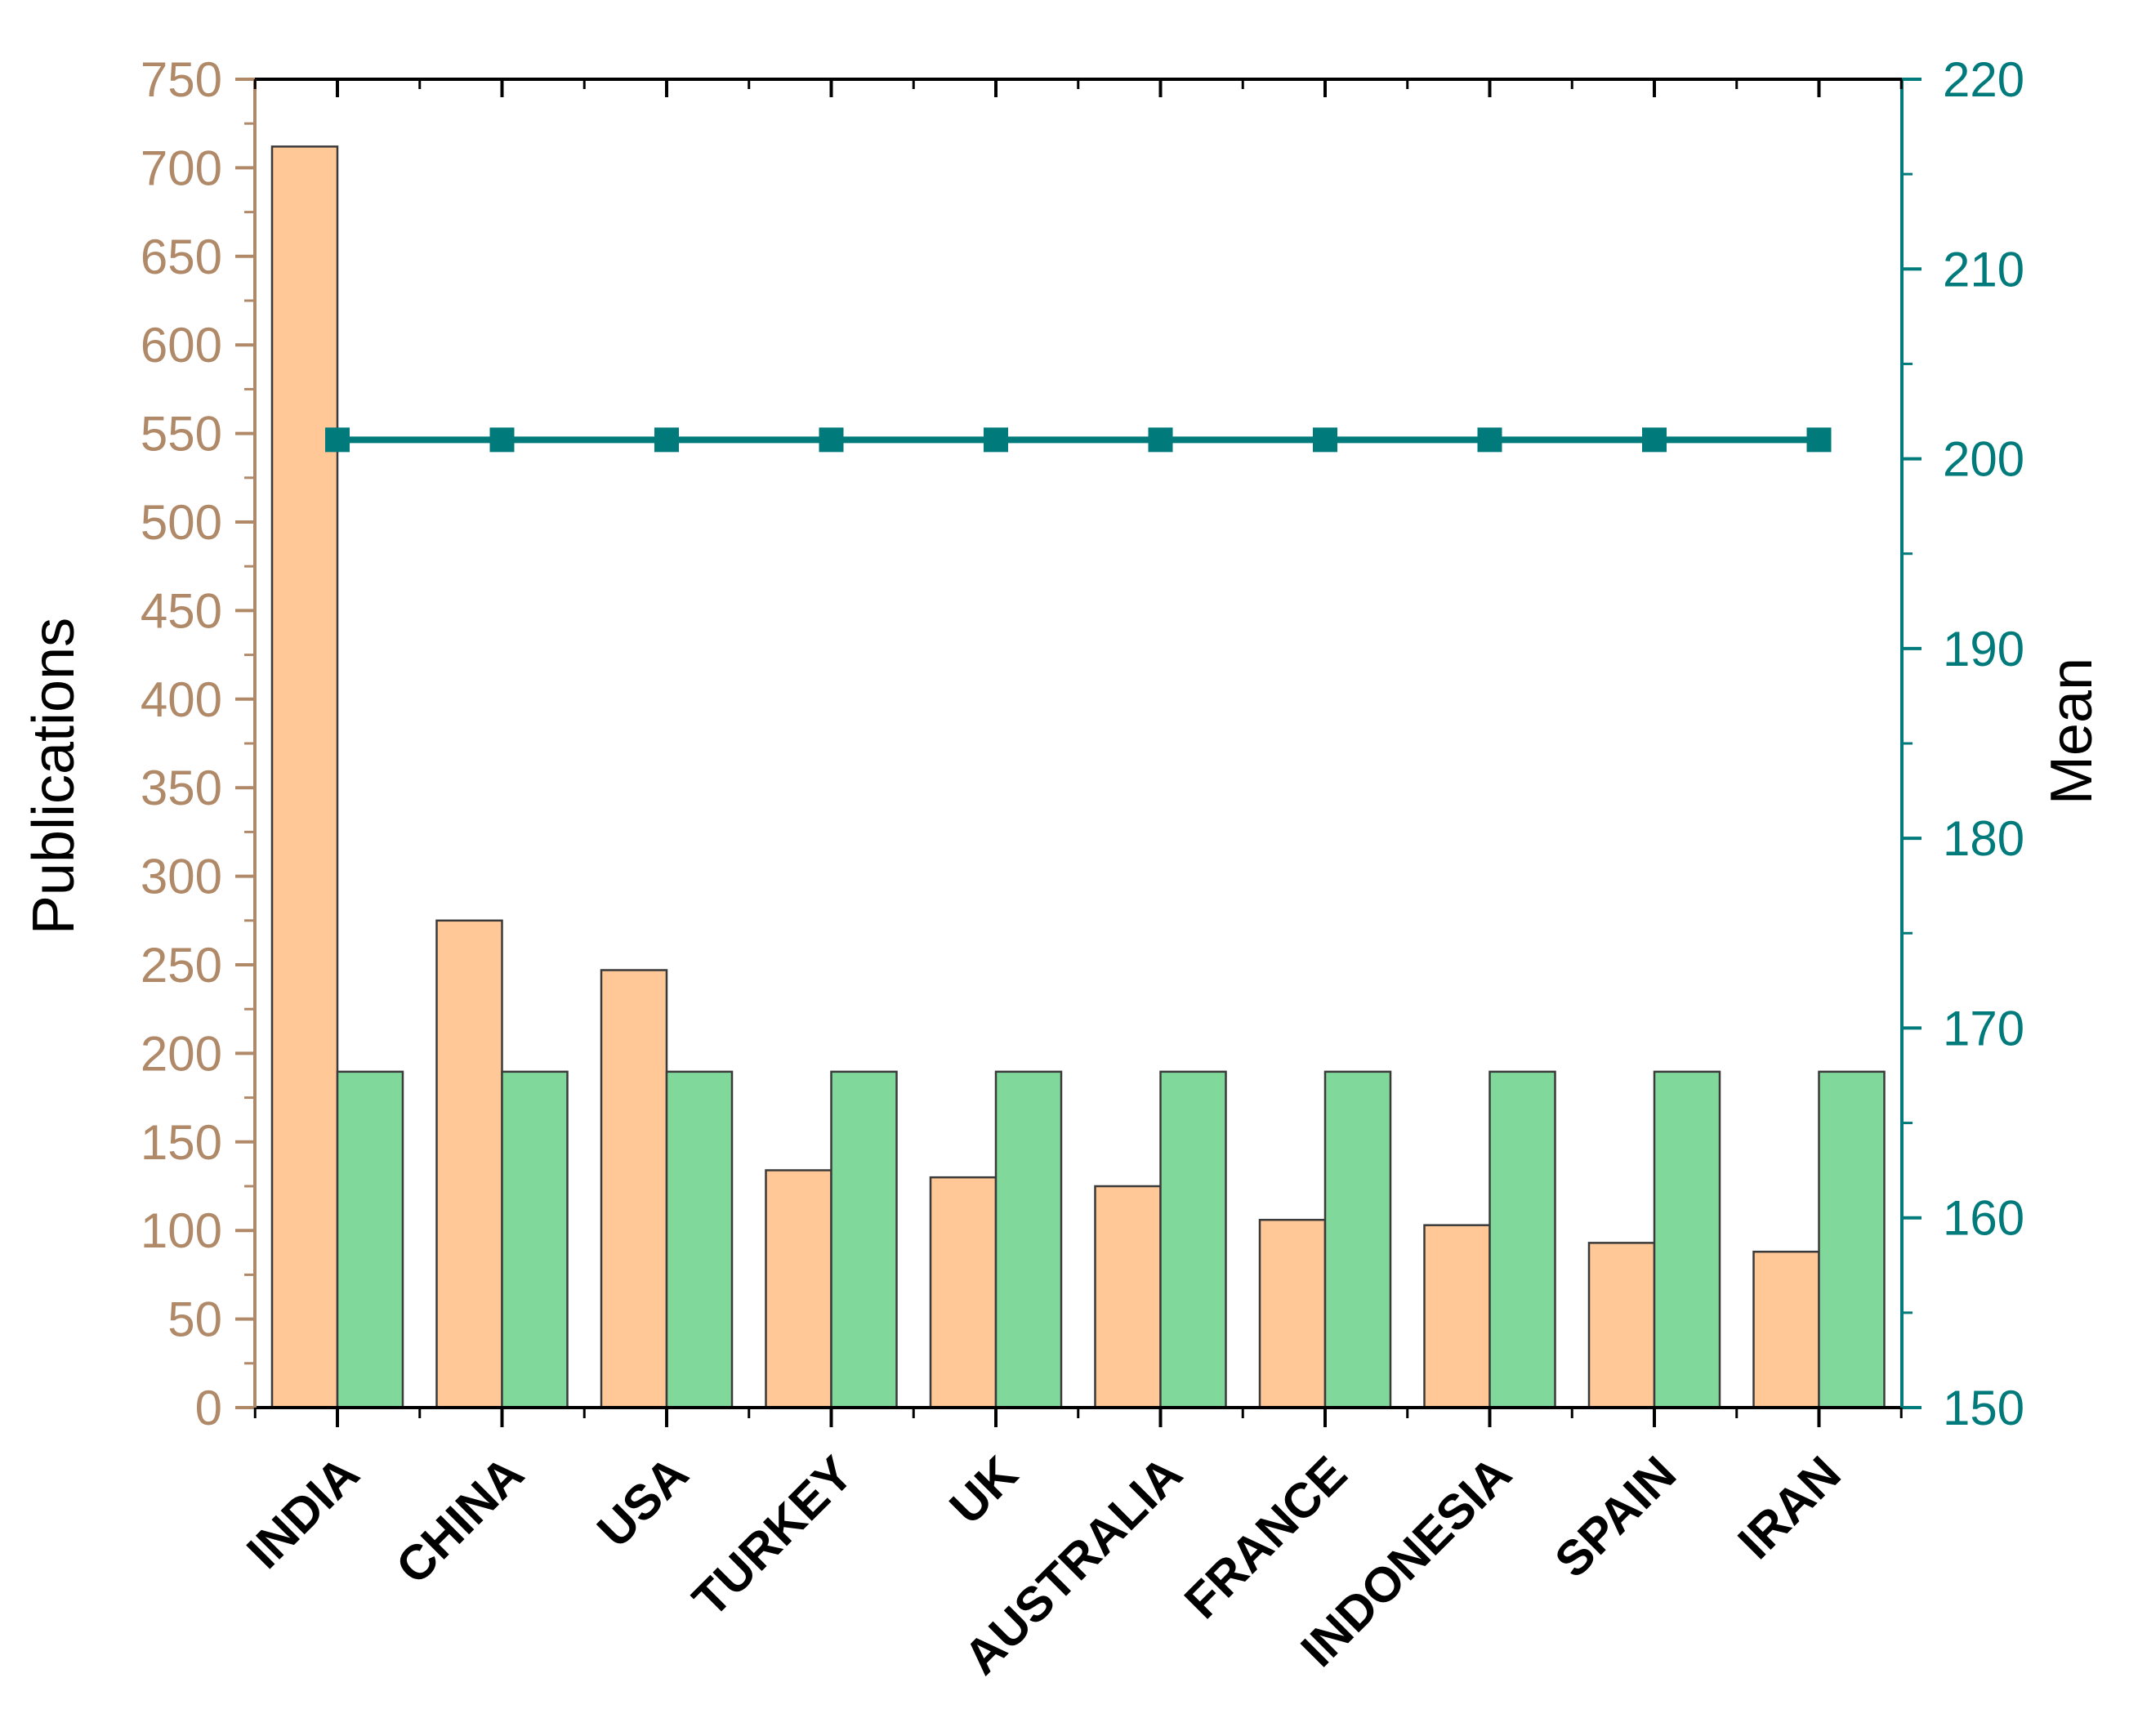  What do you see at coordinates (2071, 732) in the screenshot?
I see `y-axis-title-right: Mean` at bounding box center [2071, 732].